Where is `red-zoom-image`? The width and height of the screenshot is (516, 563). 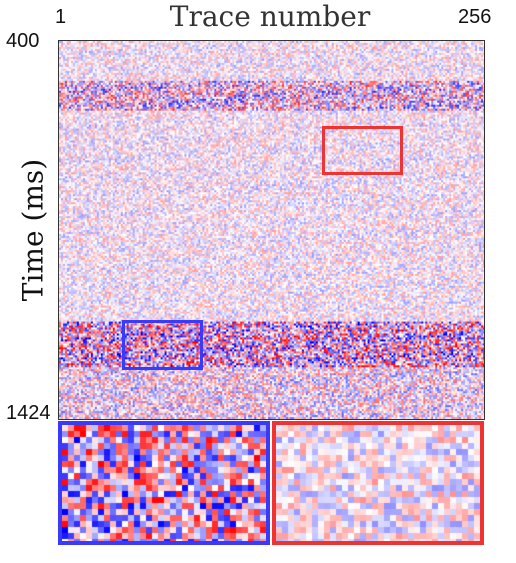 red-zoom-image is located at coordinates (378, 483).